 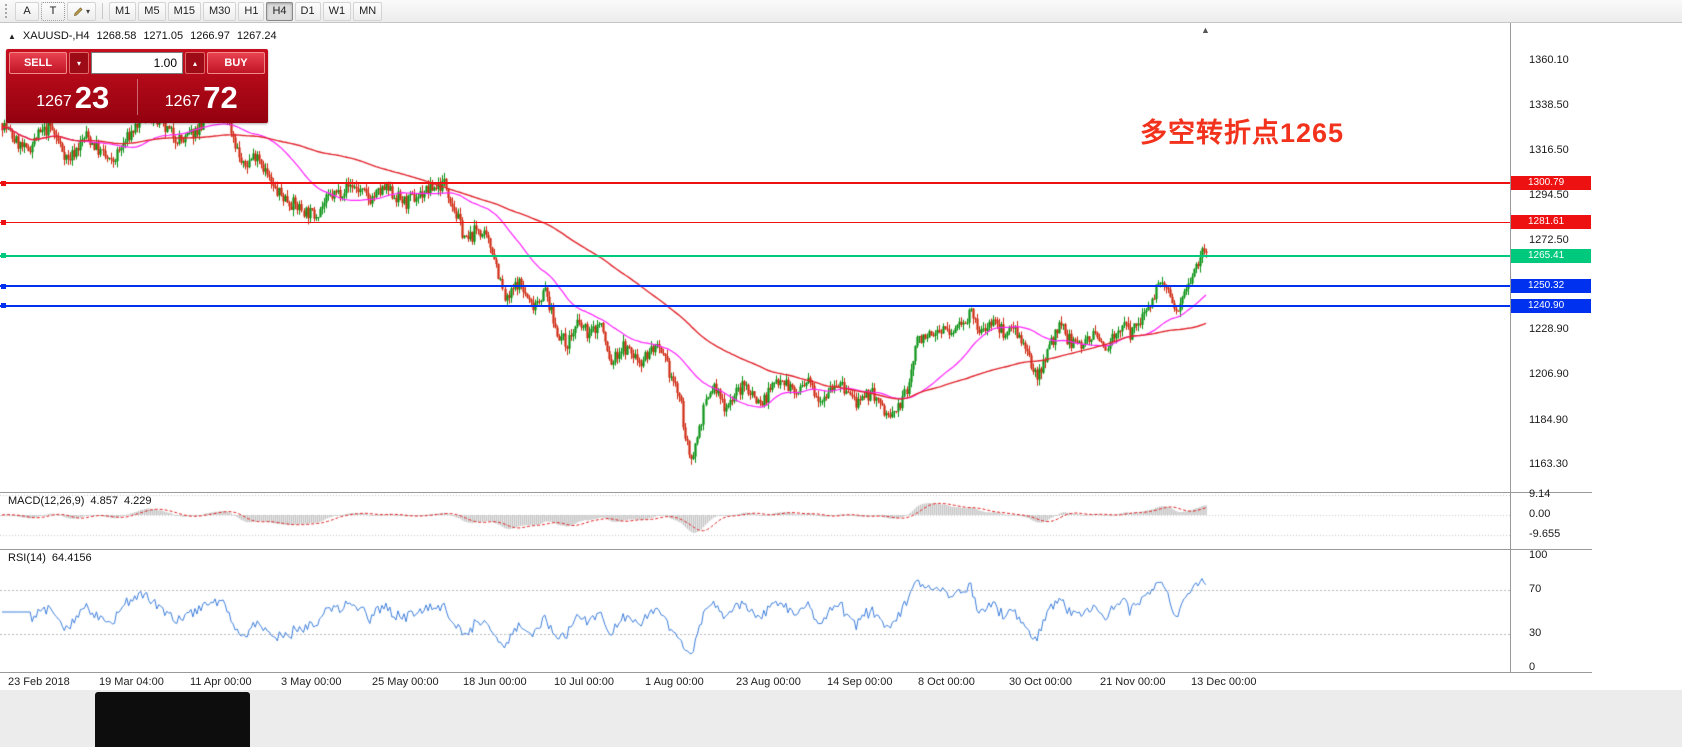 I want to click on time-axis-label: 1 Aug 00:00, so click(x=674, y=682).